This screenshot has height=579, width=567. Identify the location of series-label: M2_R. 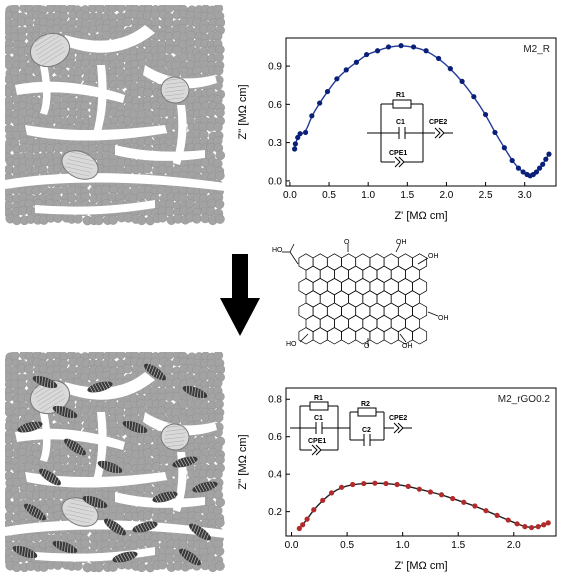
(536, 49).